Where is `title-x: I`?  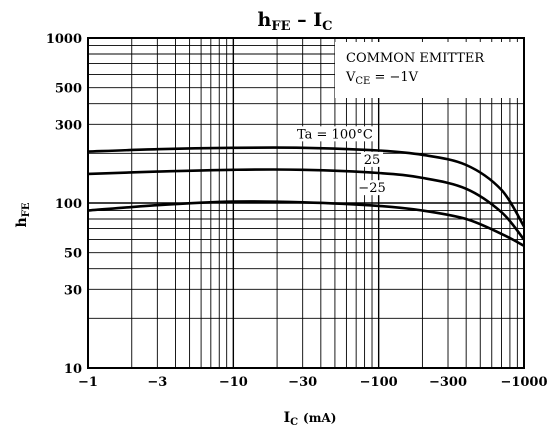 title-x: I is located at coordinates (317, 20).